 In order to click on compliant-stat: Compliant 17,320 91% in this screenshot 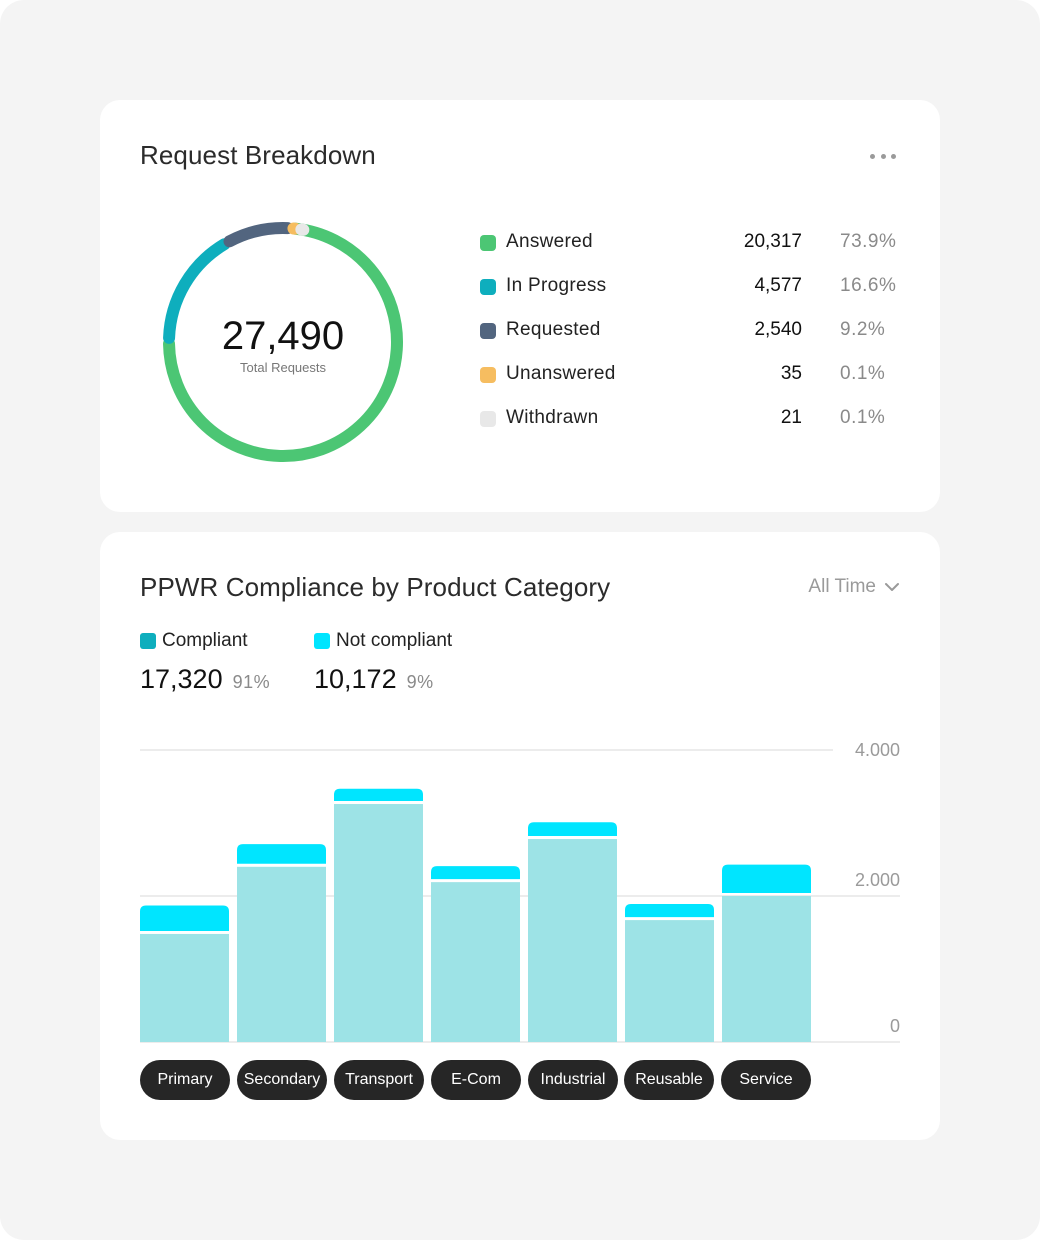, I will do `click(205, 662)`.